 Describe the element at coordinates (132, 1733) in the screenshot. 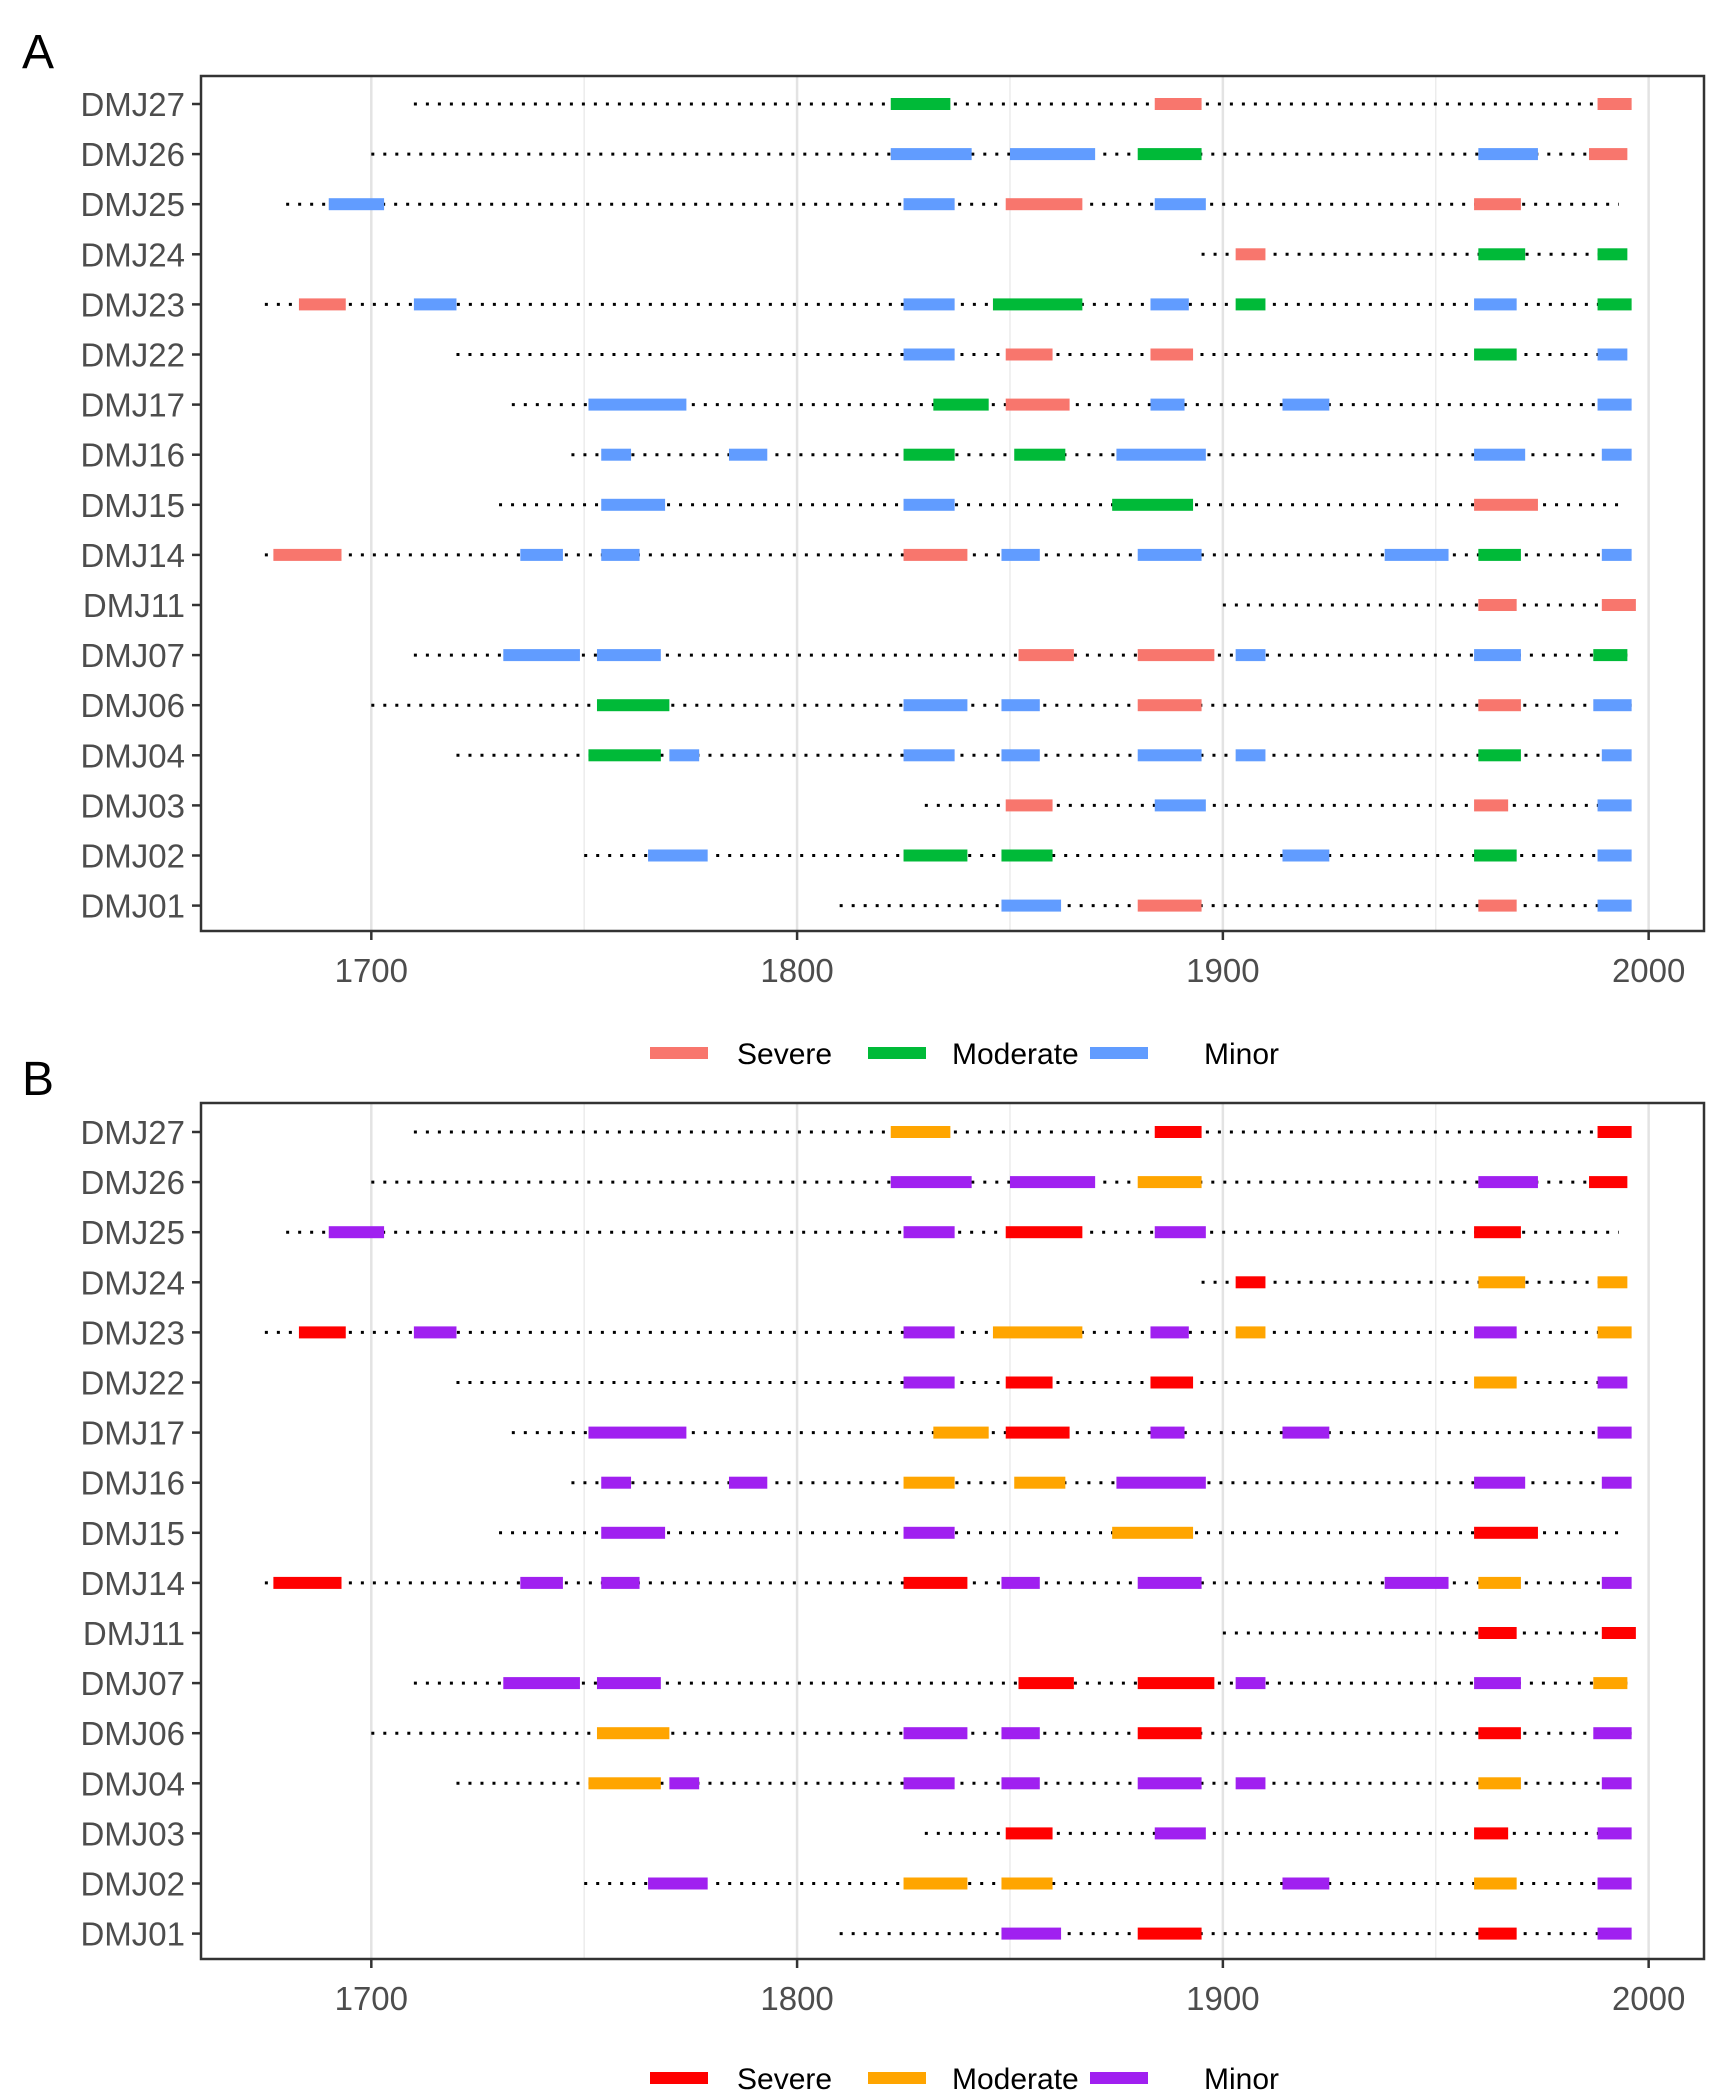

I see `y-tick-label: DMJ06` at that location.